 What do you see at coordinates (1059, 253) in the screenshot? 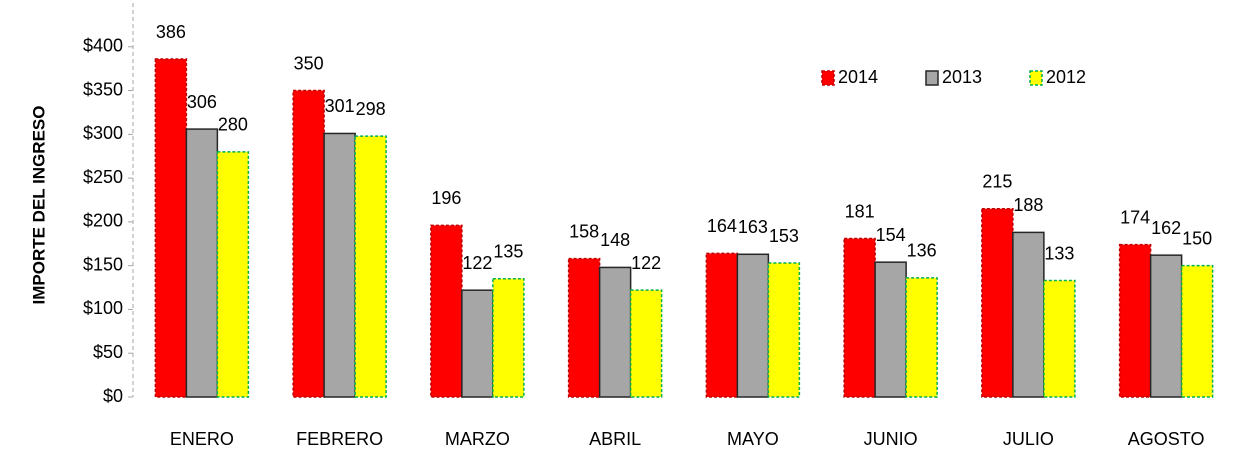
I see `data-label: 133` at bounding box center [1059, 253].